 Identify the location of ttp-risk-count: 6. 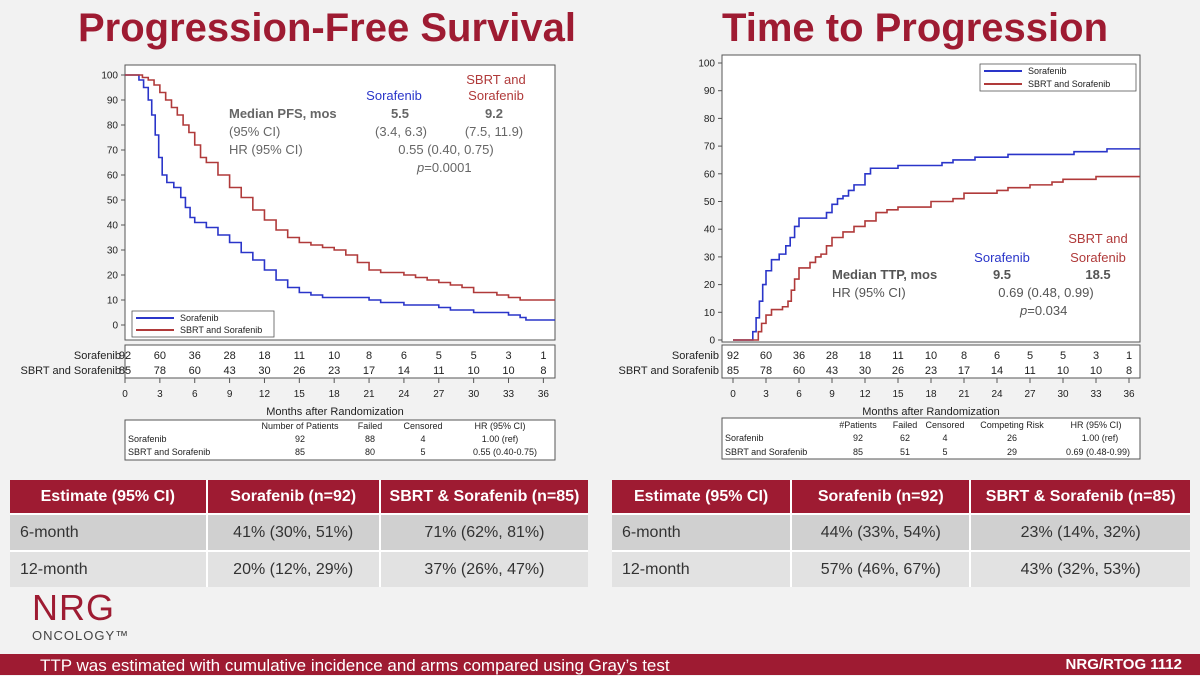
(997, 356).